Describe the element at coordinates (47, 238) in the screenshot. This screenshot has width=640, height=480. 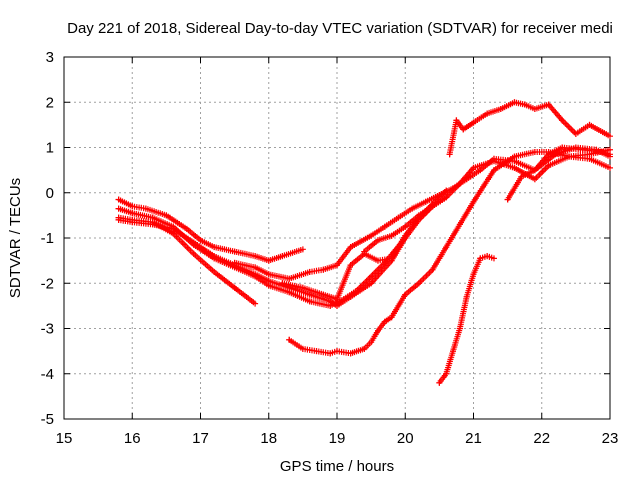
I see `y-tick-label: -1` at that location.